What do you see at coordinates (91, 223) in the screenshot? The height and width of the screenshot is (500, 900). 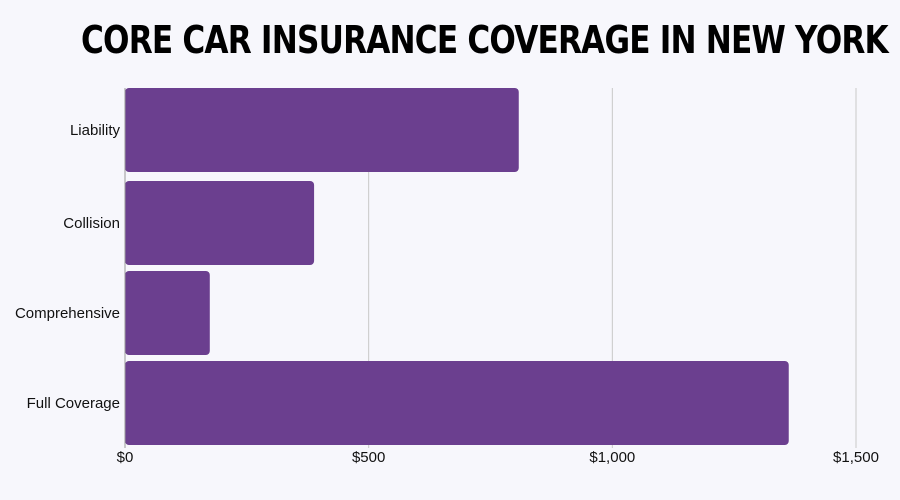 I see `category-label: Collision` at bounding box center [91, 223].